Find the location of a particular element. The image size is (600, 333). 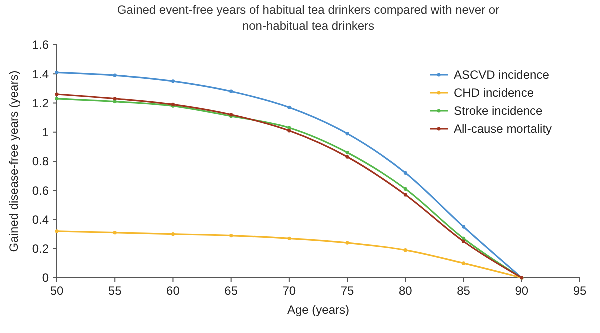

legend-label: Stroke incidence is located at coordinates (499, 111).